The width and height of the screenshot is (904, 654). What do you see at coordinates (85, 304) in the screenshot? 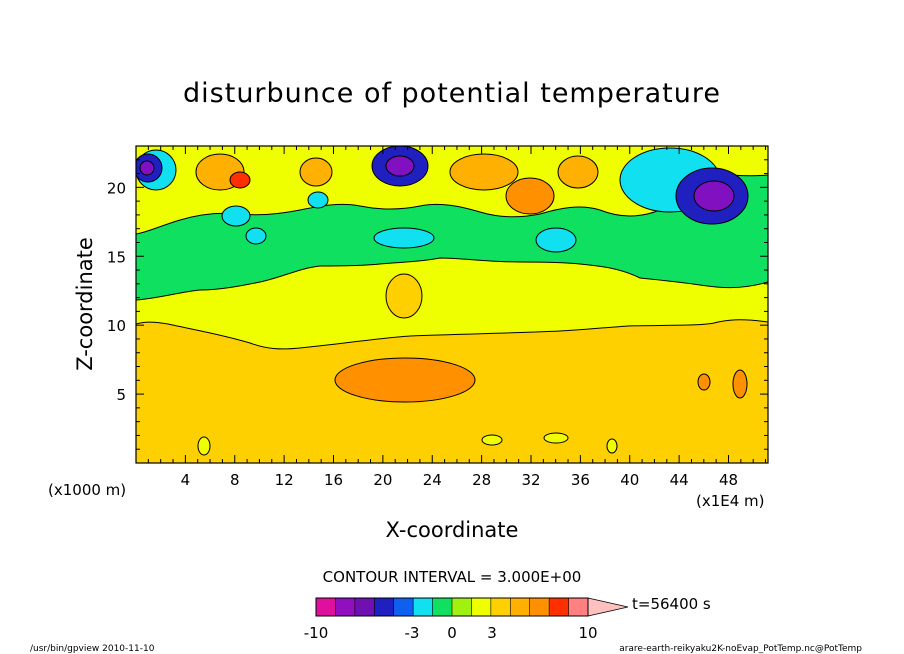
I see `y-axis-label: Z-coordinate` at bounding box center [85, 304].